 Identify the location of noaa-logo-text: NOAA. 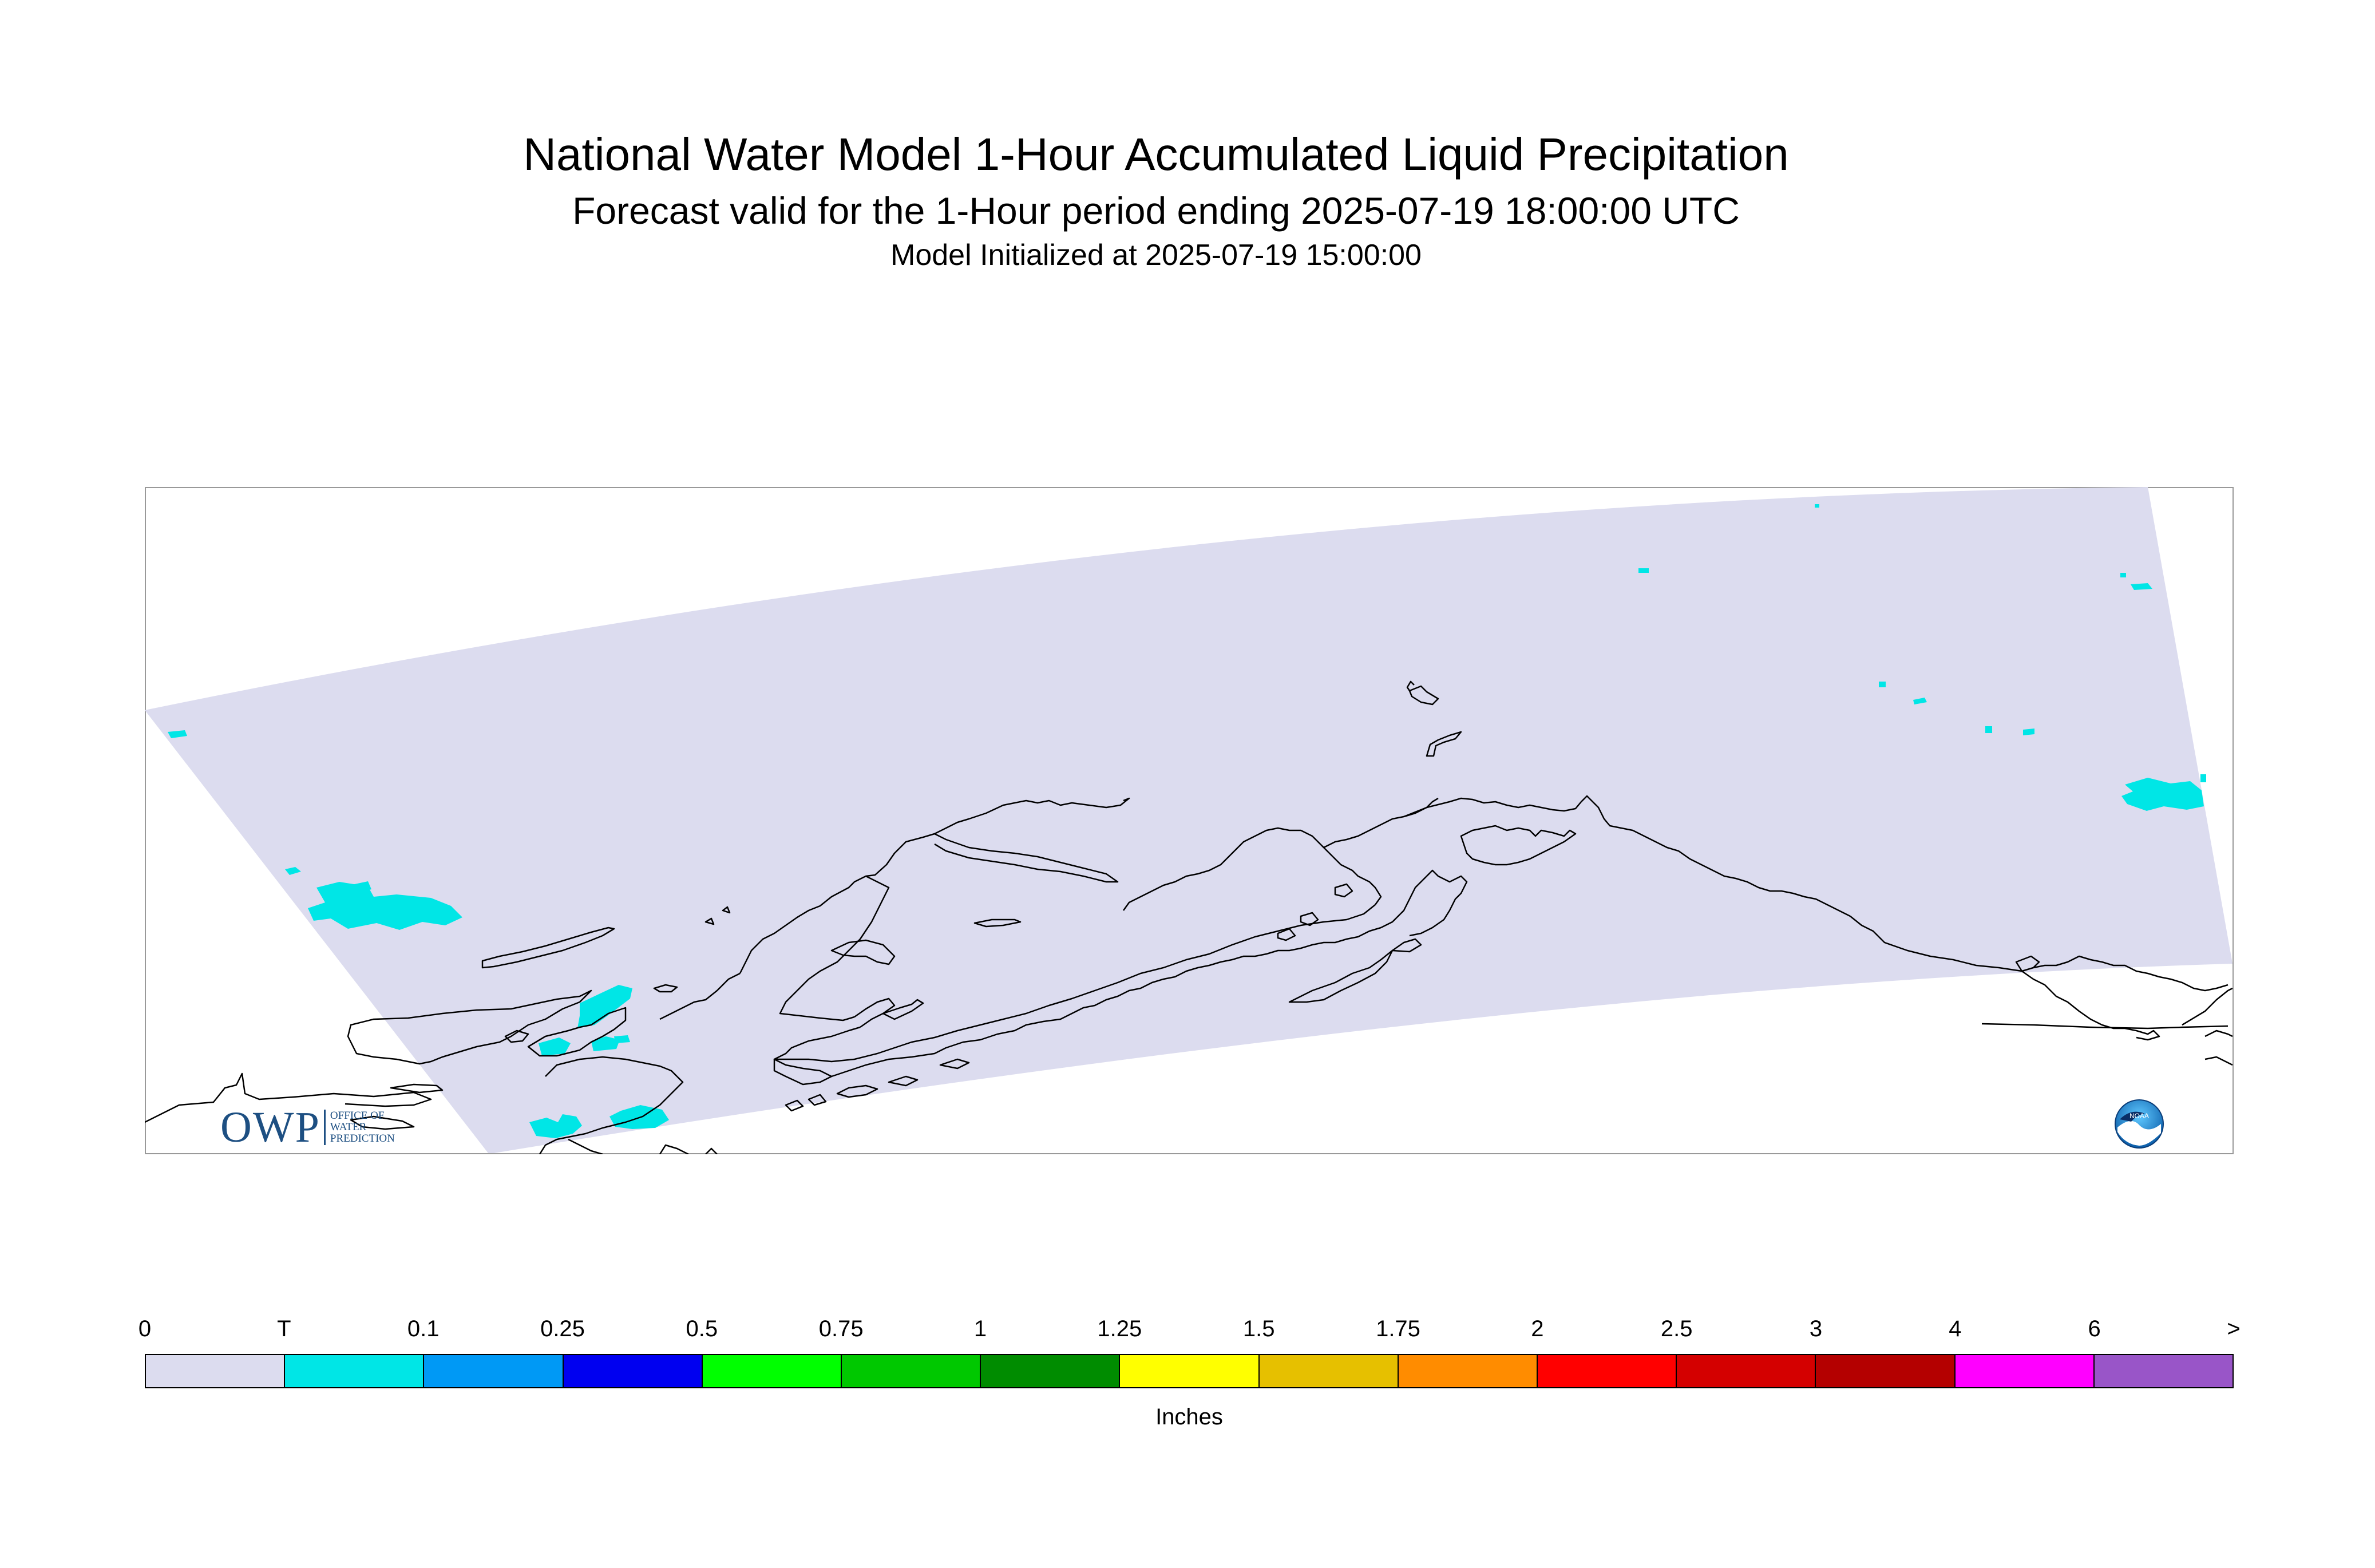
(2139, 1116).